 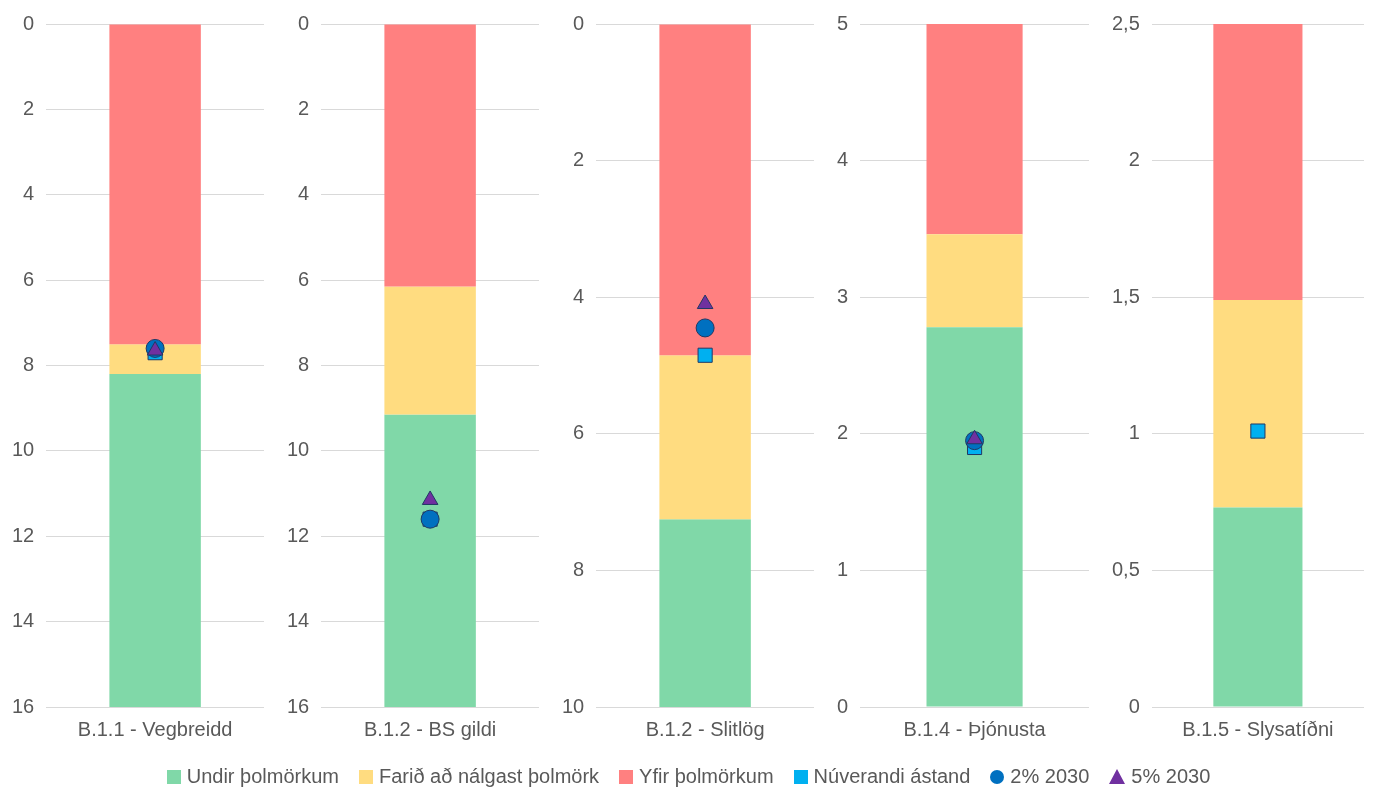 I want to click on y-tick-label: 2,5, so click(x=1125, y=22).